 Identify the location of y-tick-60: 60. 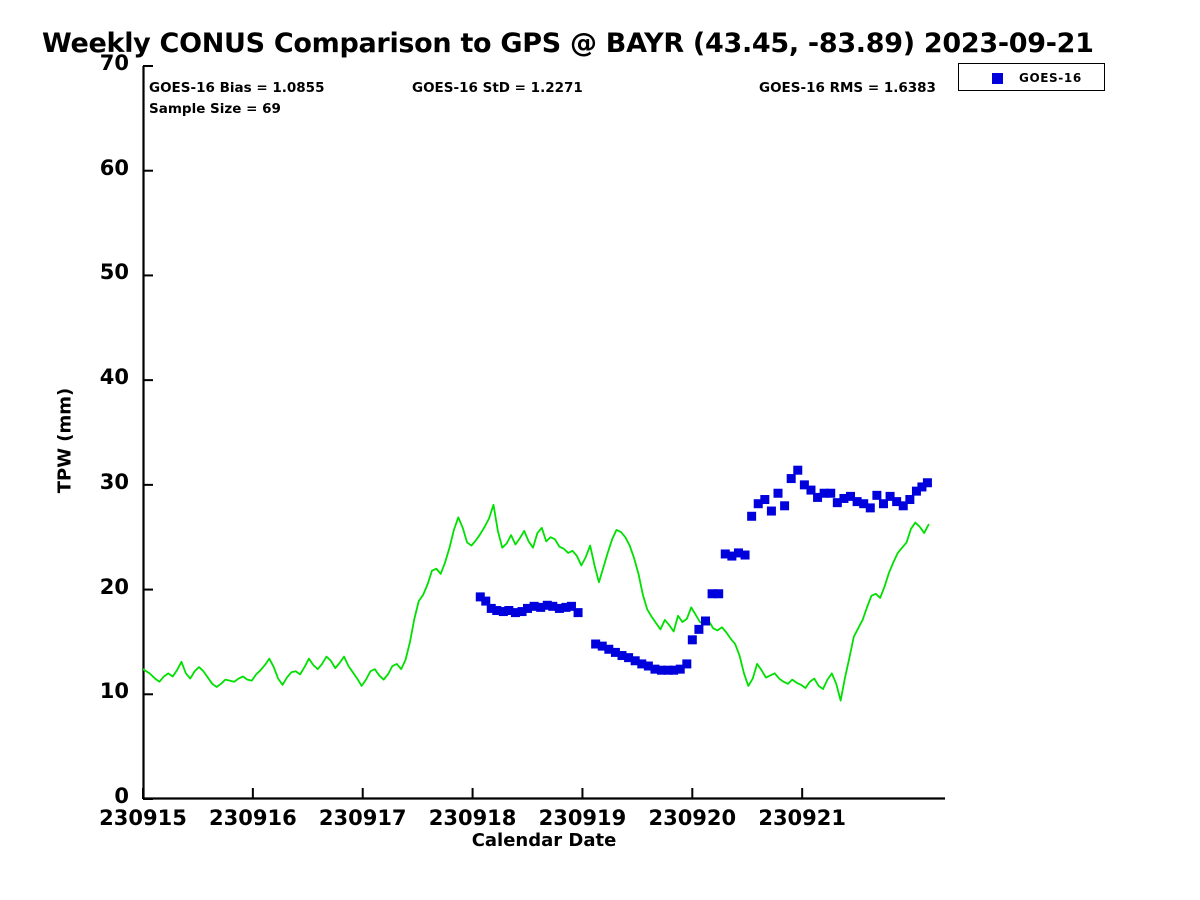
(114, 167).